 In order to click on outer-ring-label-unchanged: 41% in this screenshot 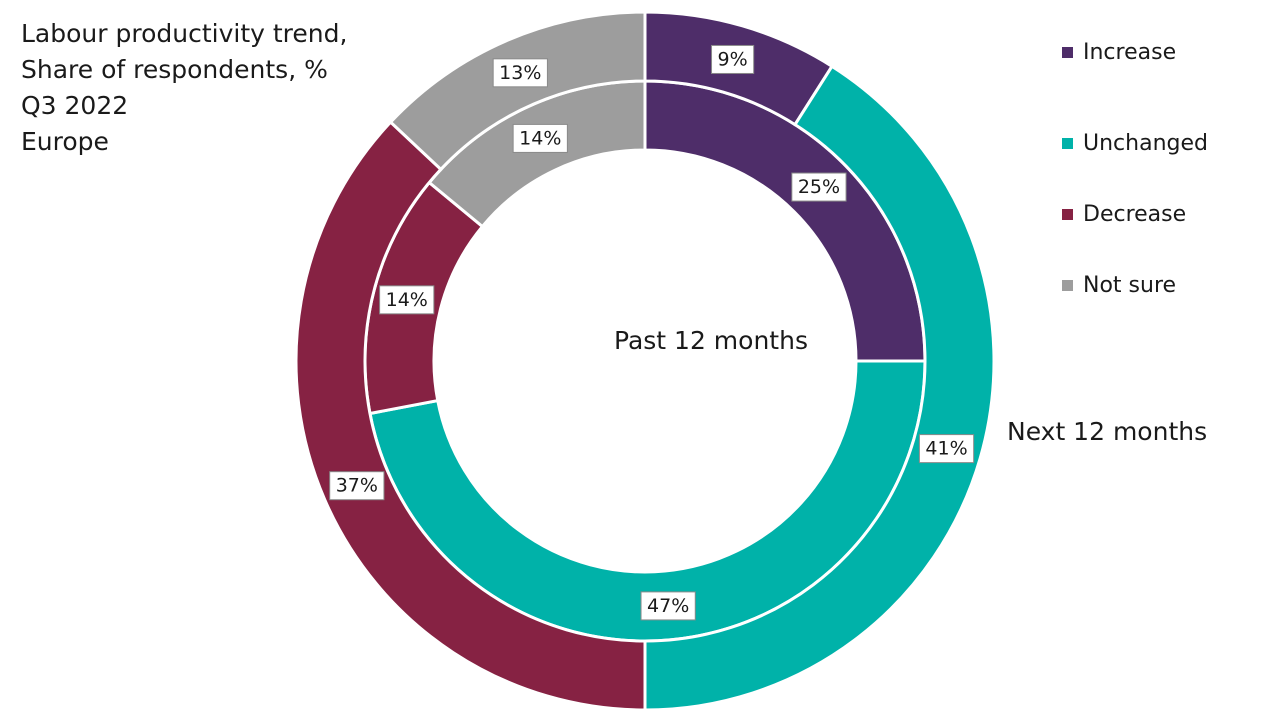, I will do `click(946, 449)`.